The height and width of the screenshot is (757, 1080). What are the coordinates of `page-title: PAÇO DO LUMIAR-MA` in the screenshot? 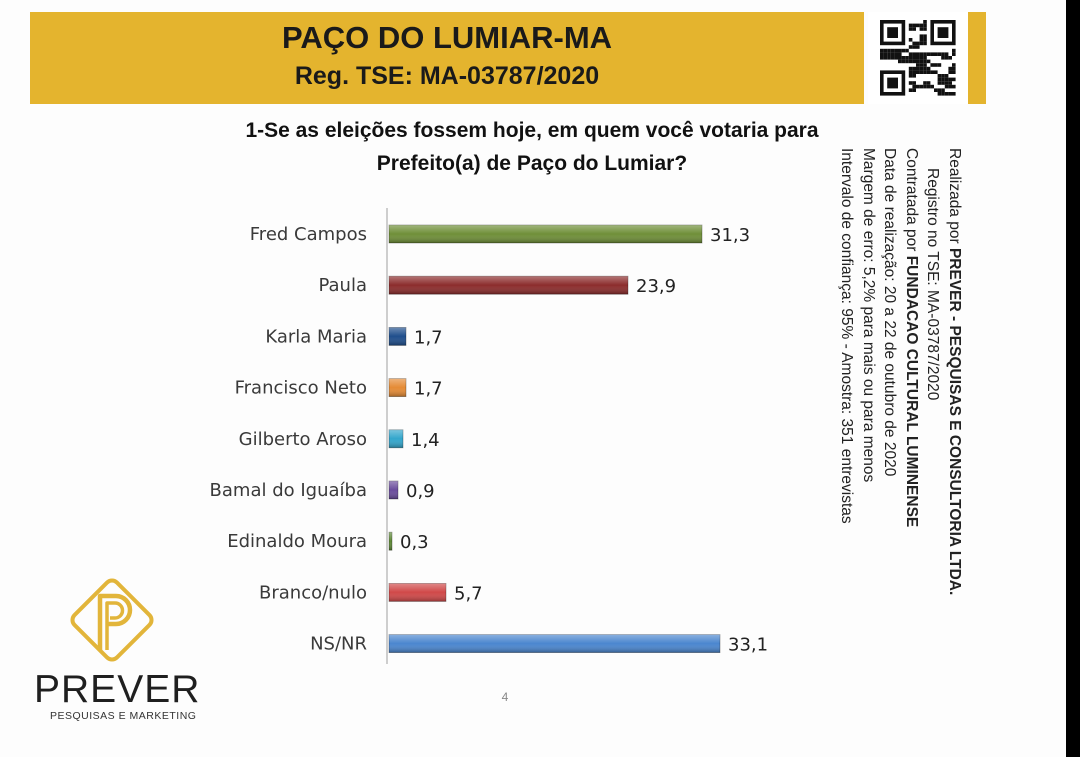 It's located at (447, 37).